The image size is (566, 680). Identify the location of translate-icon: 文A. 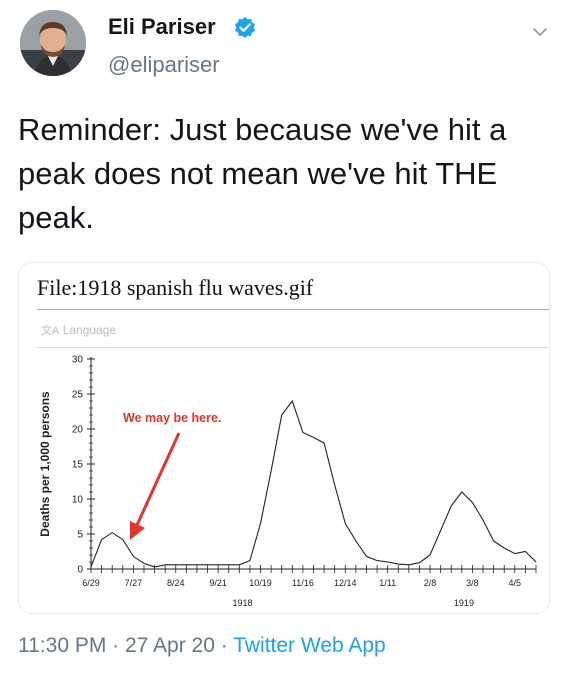
(50, 331).